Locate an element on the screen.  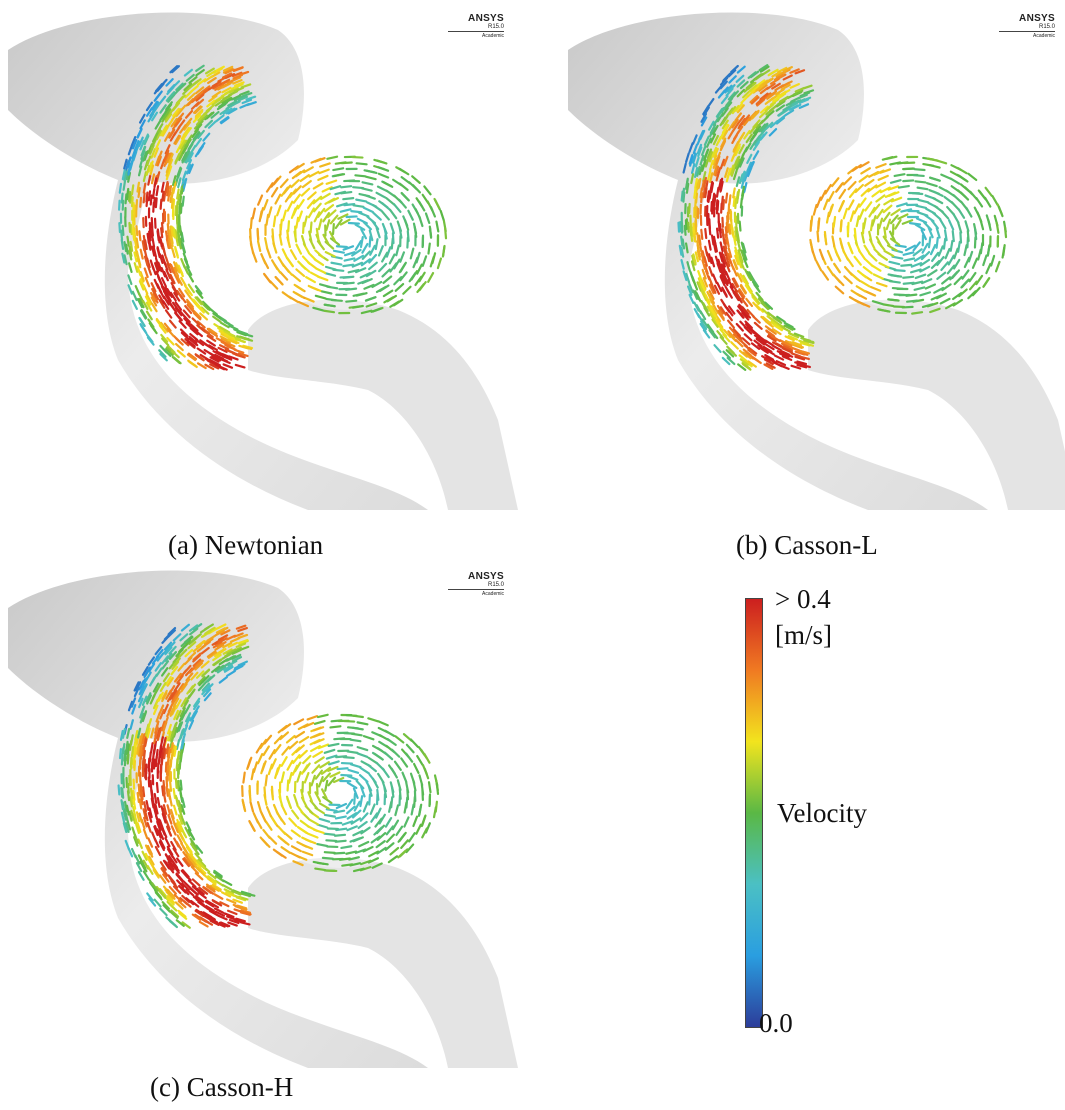
legend-title: Velocity is located at coordinates (822, 813).